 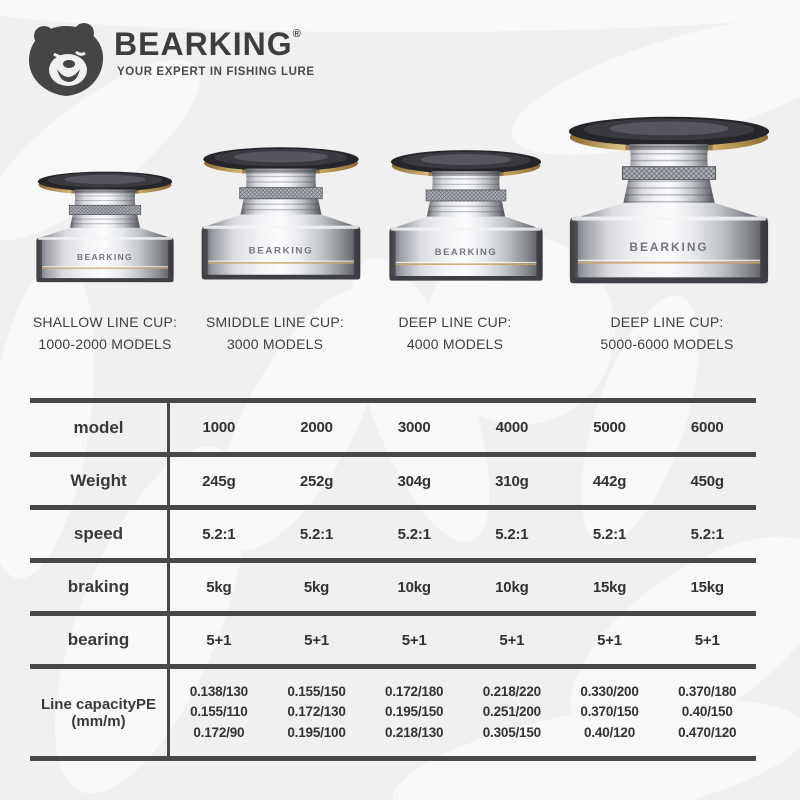 I want to click on caption-line2: 1000-2000 MODELS, so click(x=105, y=343).